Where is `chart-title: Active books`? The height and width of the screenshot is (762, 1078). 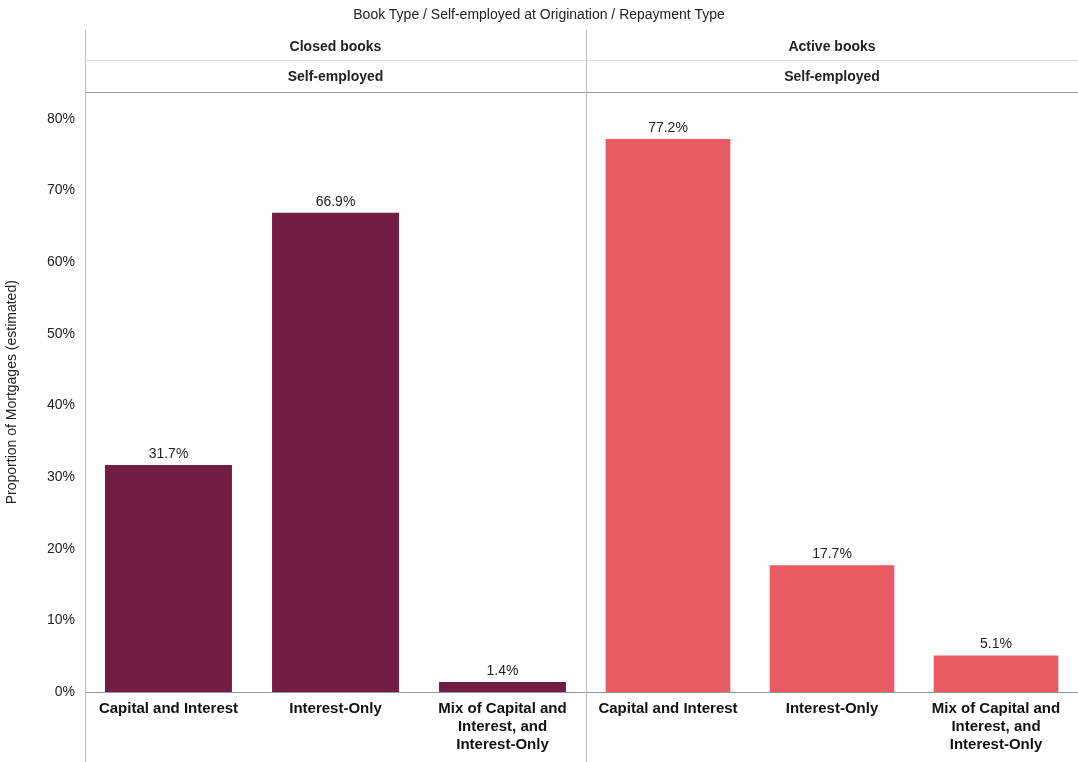
chart-title: Active books is located at coordinates (832, 46).